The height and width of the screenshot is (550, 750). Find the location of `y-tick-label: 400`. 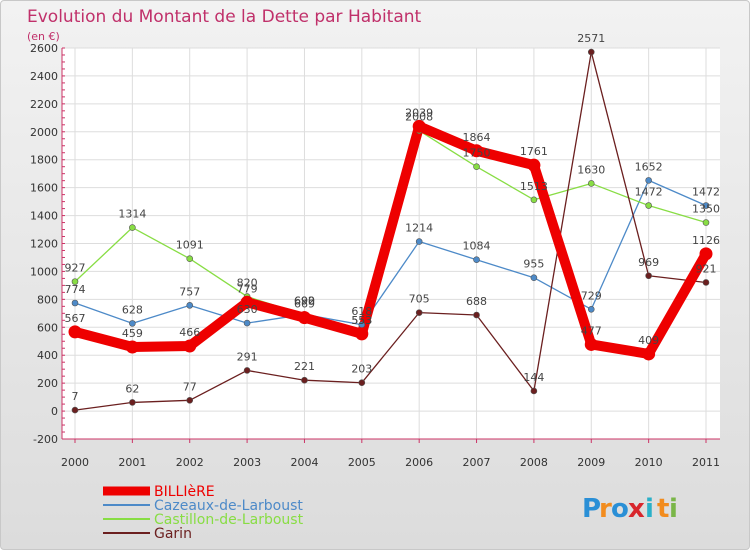

y-tick-label: 400 is located at coordinates (47, 355).